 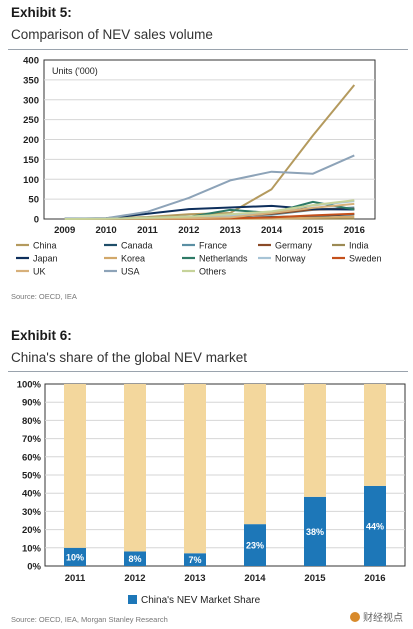 What do you see at coordinates (31, 120) in the screenshot?
I see `y-tick-label: 250` at bounding box center [31, 120].